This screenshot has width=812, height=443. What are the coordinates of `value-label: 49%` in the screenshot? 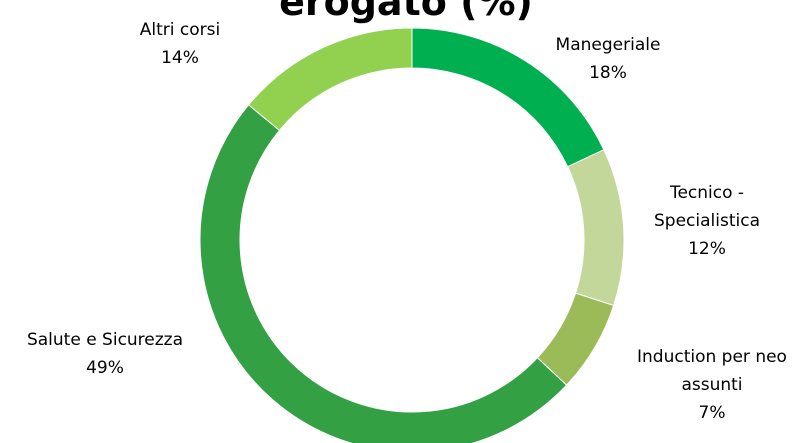 It's located at (105, 368).